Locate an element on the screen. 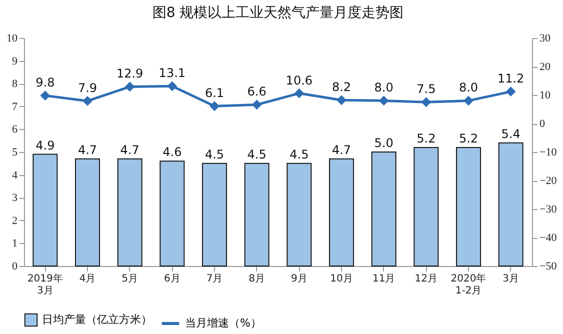 The height and width of the screenshot is (334, 563). y-tick-label: 1 is located at coordinates (15, 244).